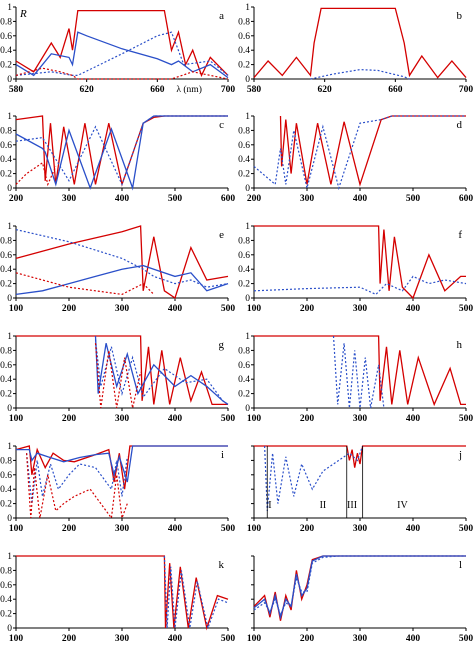 The height and width of the screenshot is (646, 474). Describe the element at coordinates (460, 565) in the screenshot. I see `panel-label: l` at that location.